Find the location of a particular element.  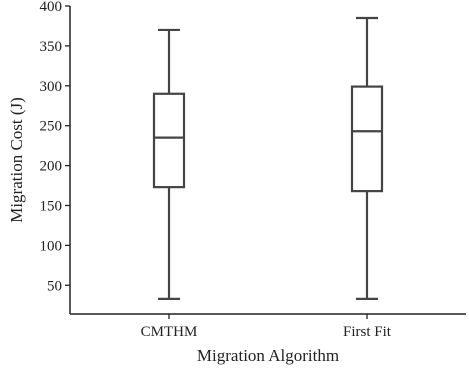

y-tick-label: 50 is located at coordinates (54, 286).